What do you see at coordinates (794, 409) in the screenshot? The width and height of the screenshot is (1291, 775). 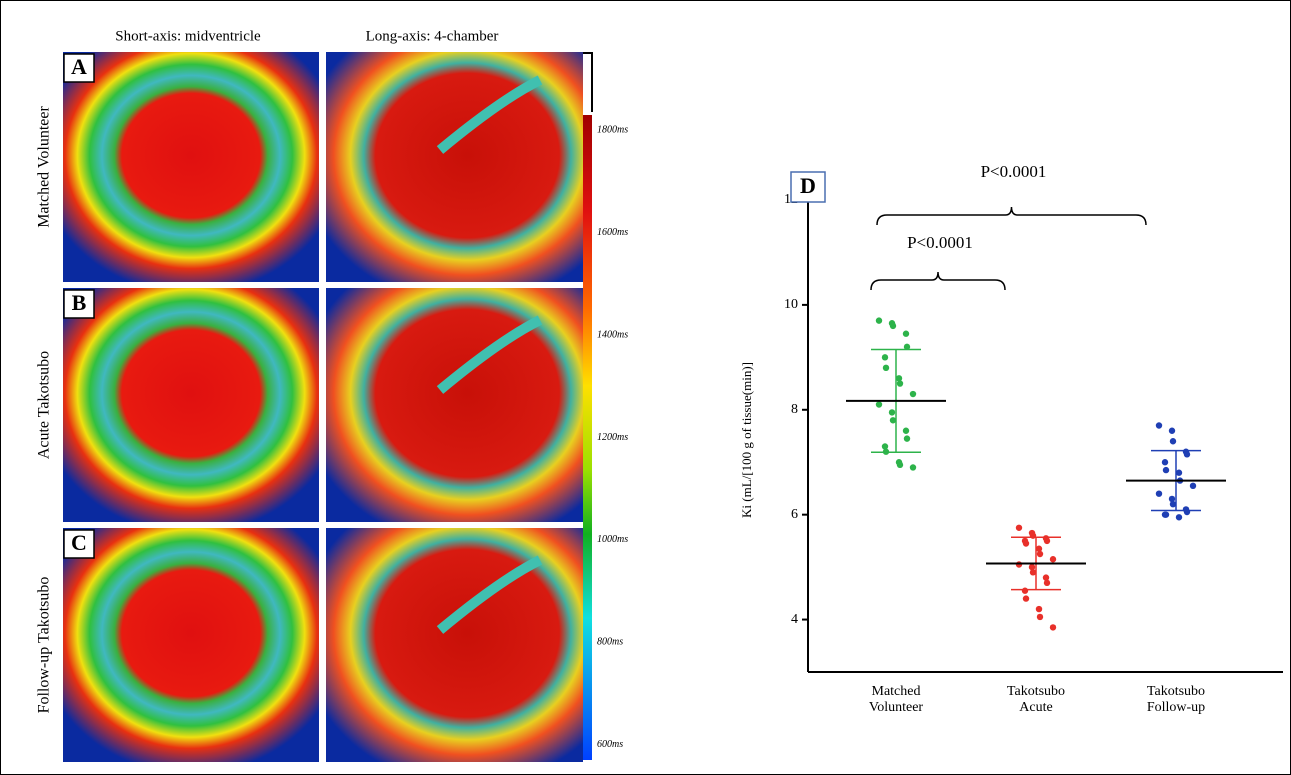 I see `y-tick-label: 8` at bounding box center [794, 409].